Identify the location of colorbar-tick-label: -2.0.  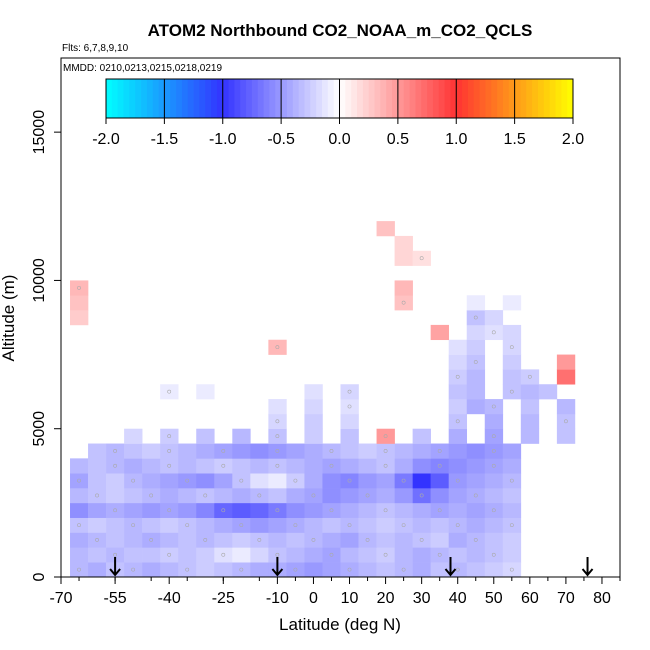
(106, 139).